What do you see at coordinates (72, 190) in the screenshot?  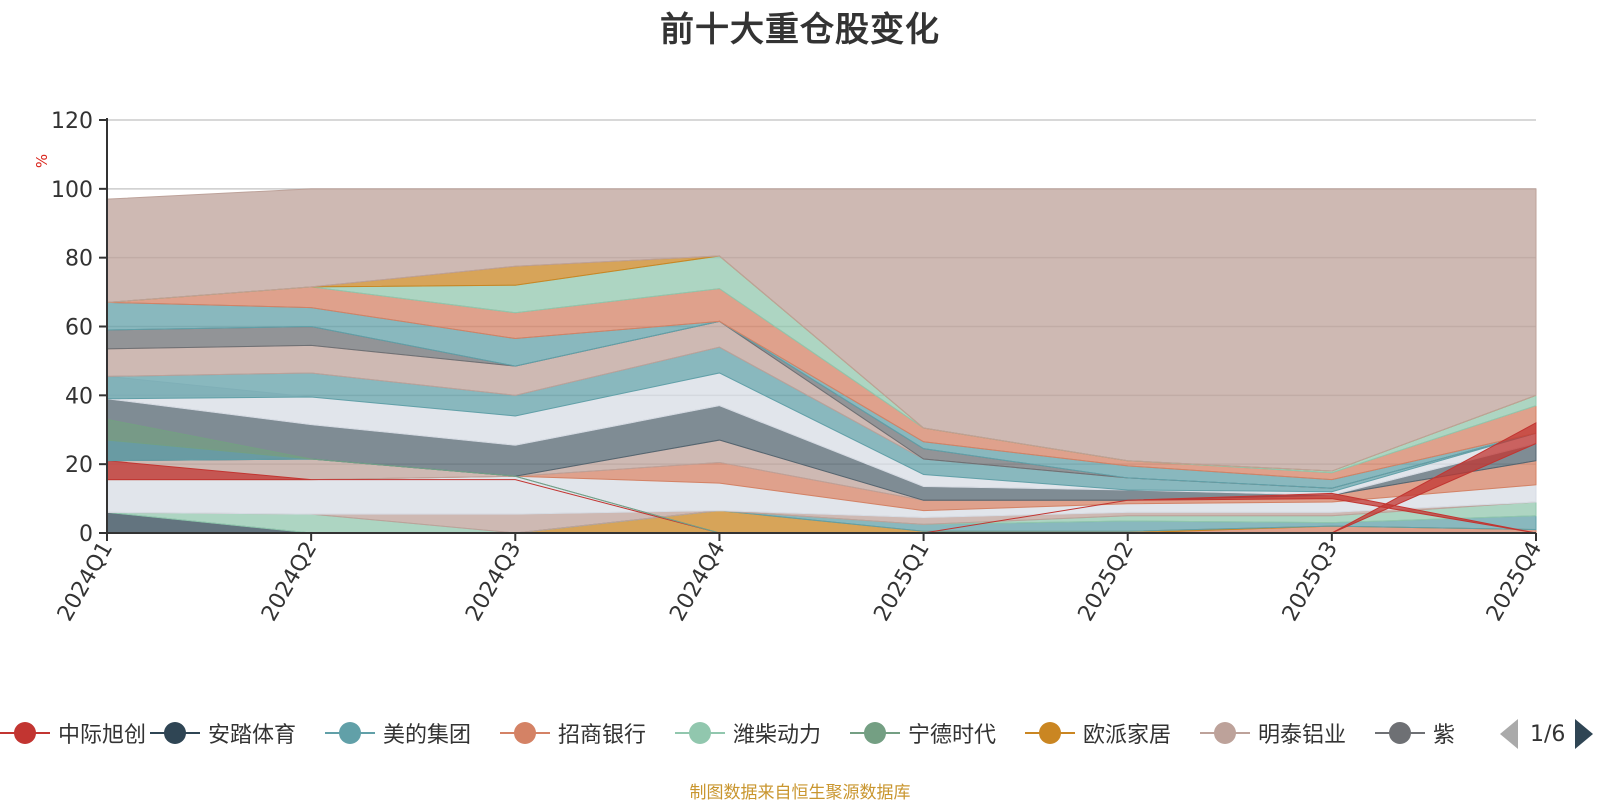 I see `y-tick-label: 100` at bounding box center [72, 190].